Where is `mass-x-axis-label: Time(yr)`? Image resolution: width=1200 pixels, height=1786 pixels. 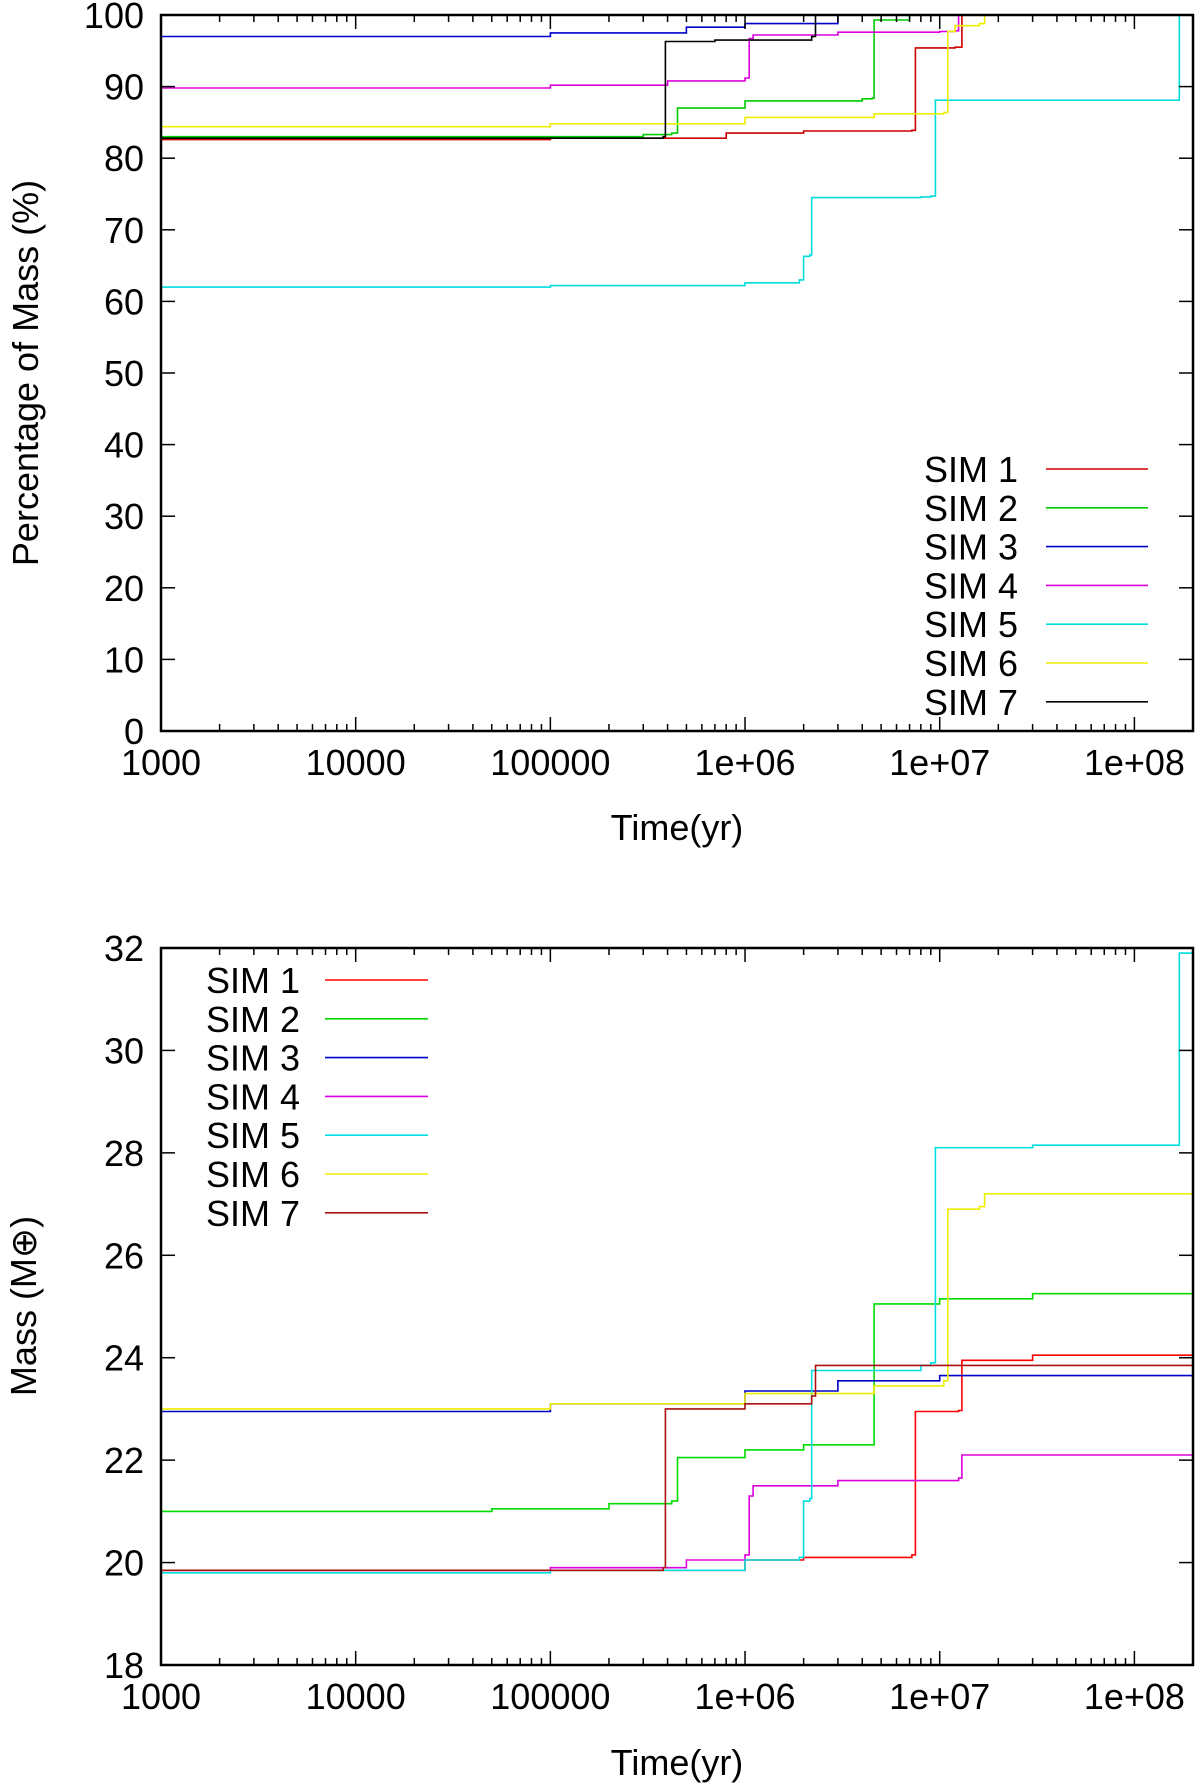 mass-x-axis-label: Time(yr) is located at coordinates (677, 1762).